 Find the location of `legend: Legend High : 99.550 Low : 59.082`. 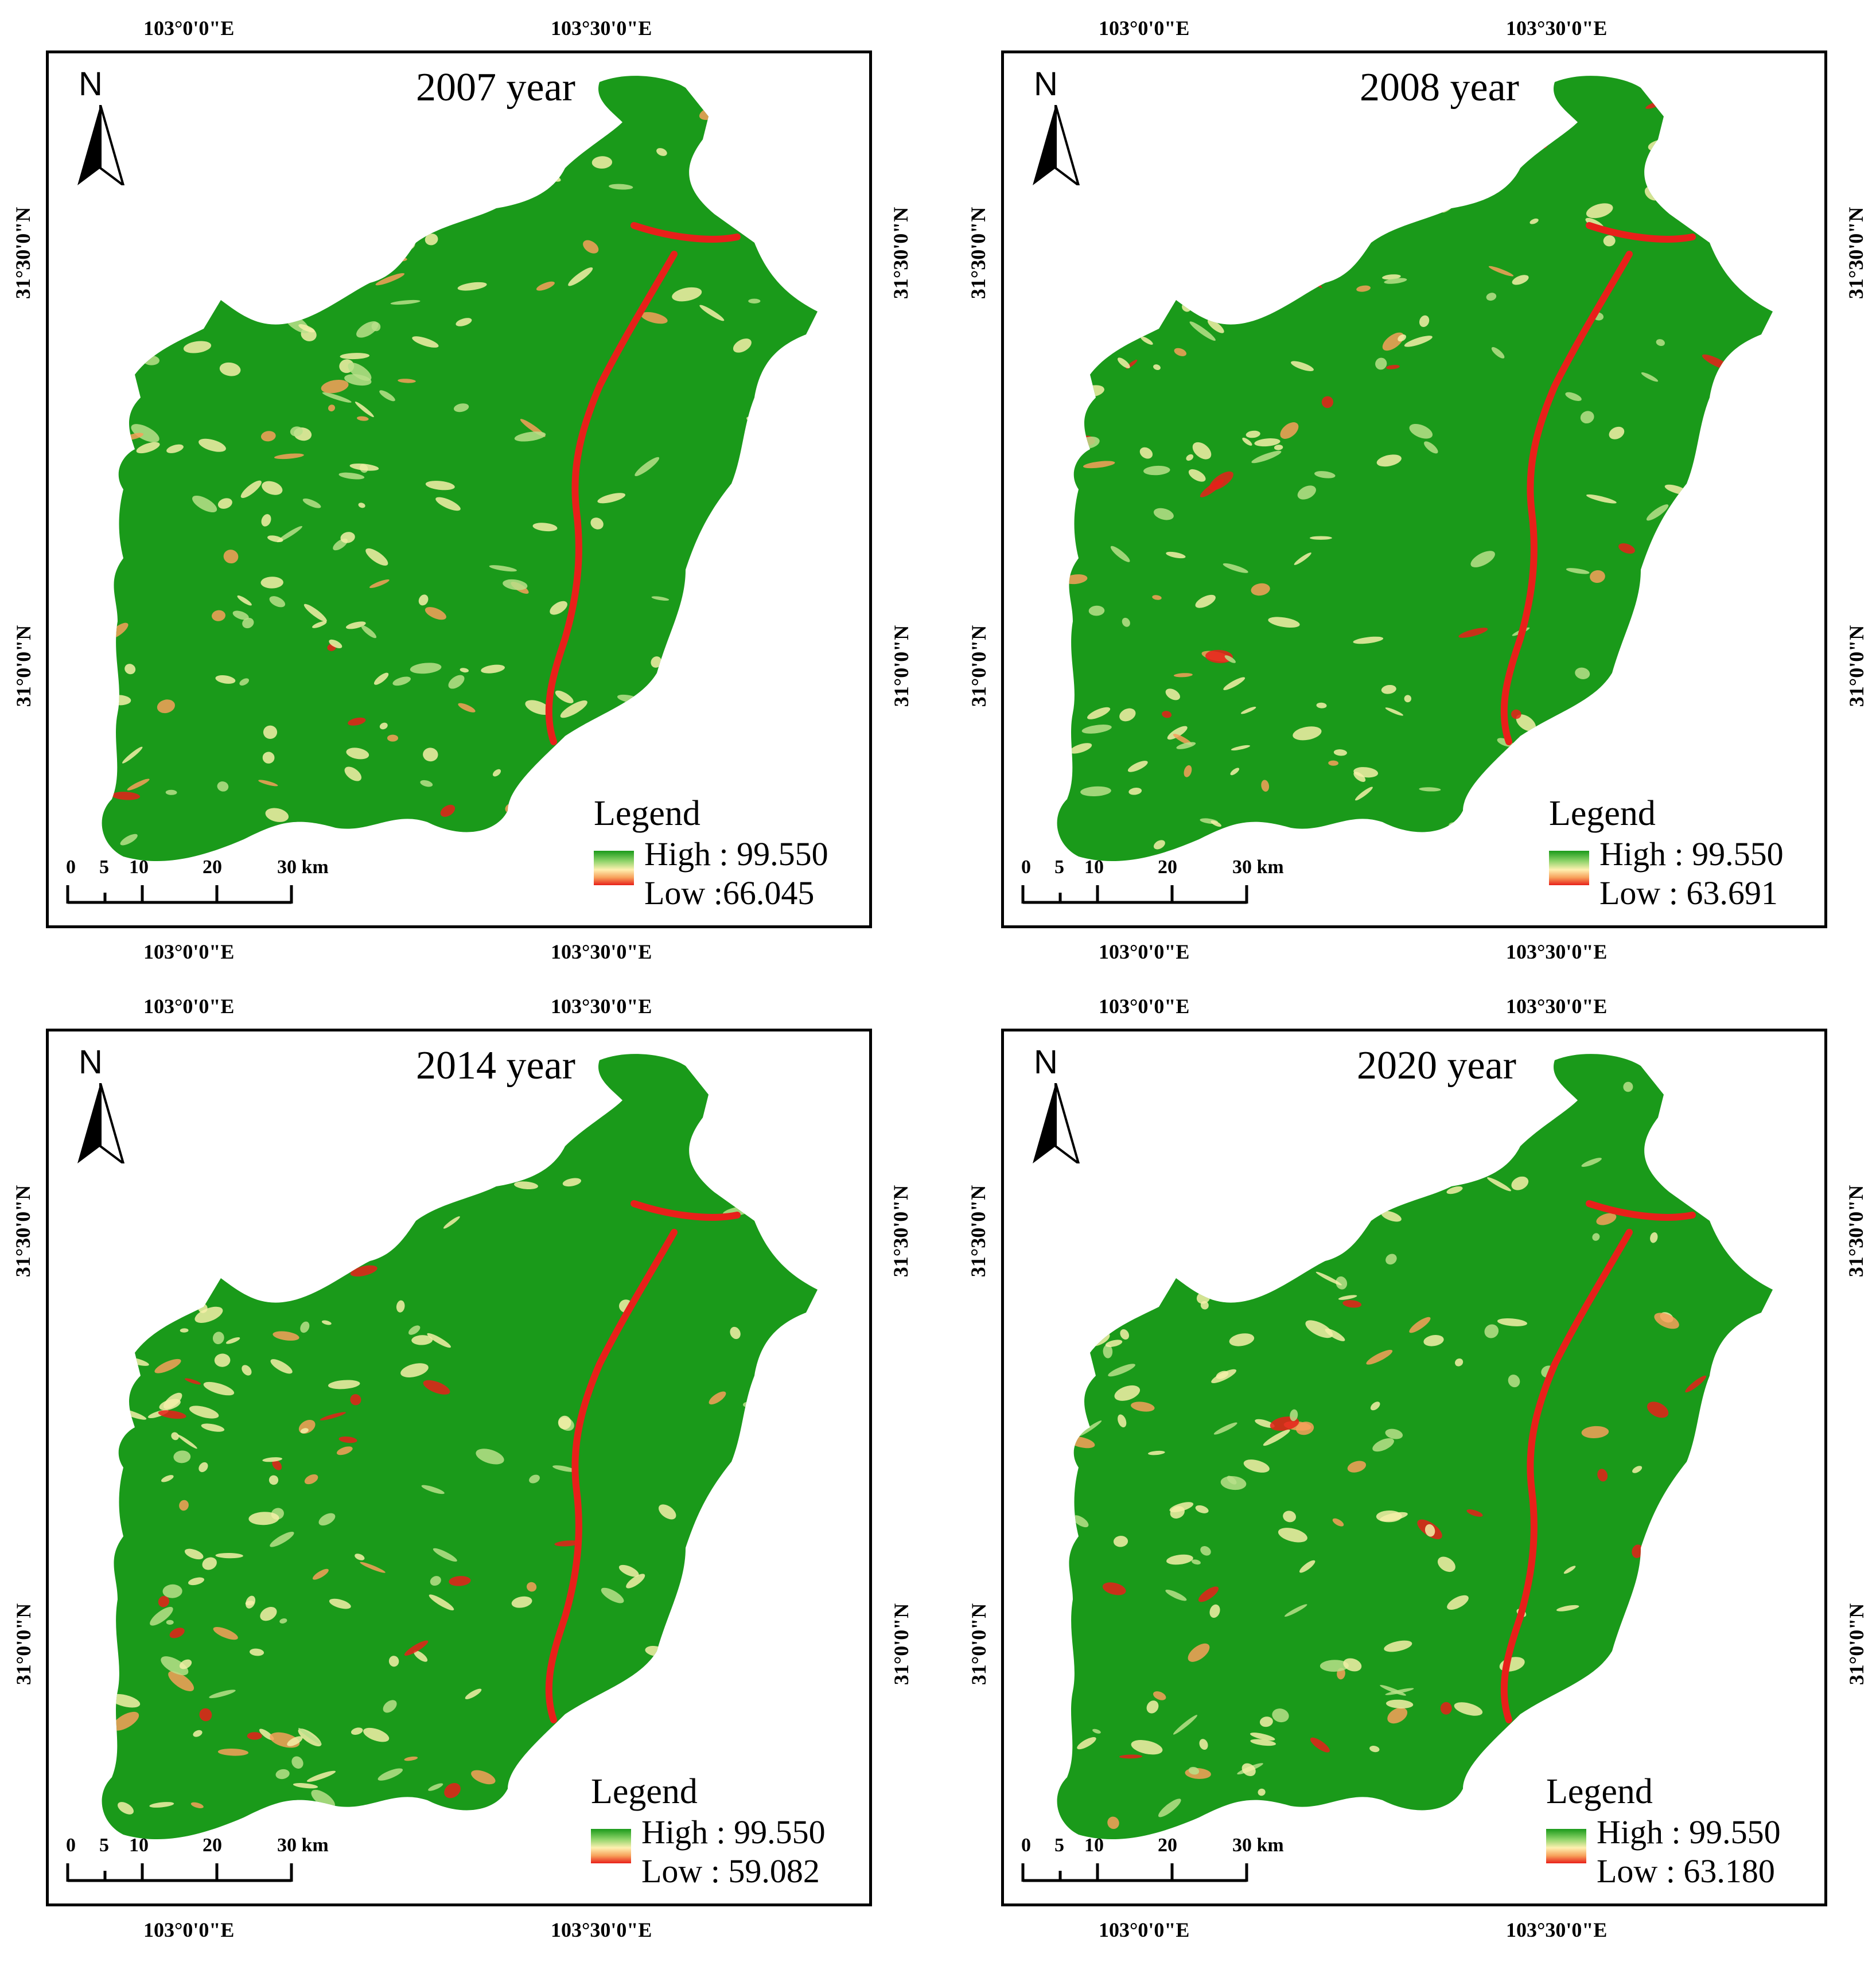

legend: Legend High : 99.550 Low : 59.082 is located at coordinates (730, 1837).